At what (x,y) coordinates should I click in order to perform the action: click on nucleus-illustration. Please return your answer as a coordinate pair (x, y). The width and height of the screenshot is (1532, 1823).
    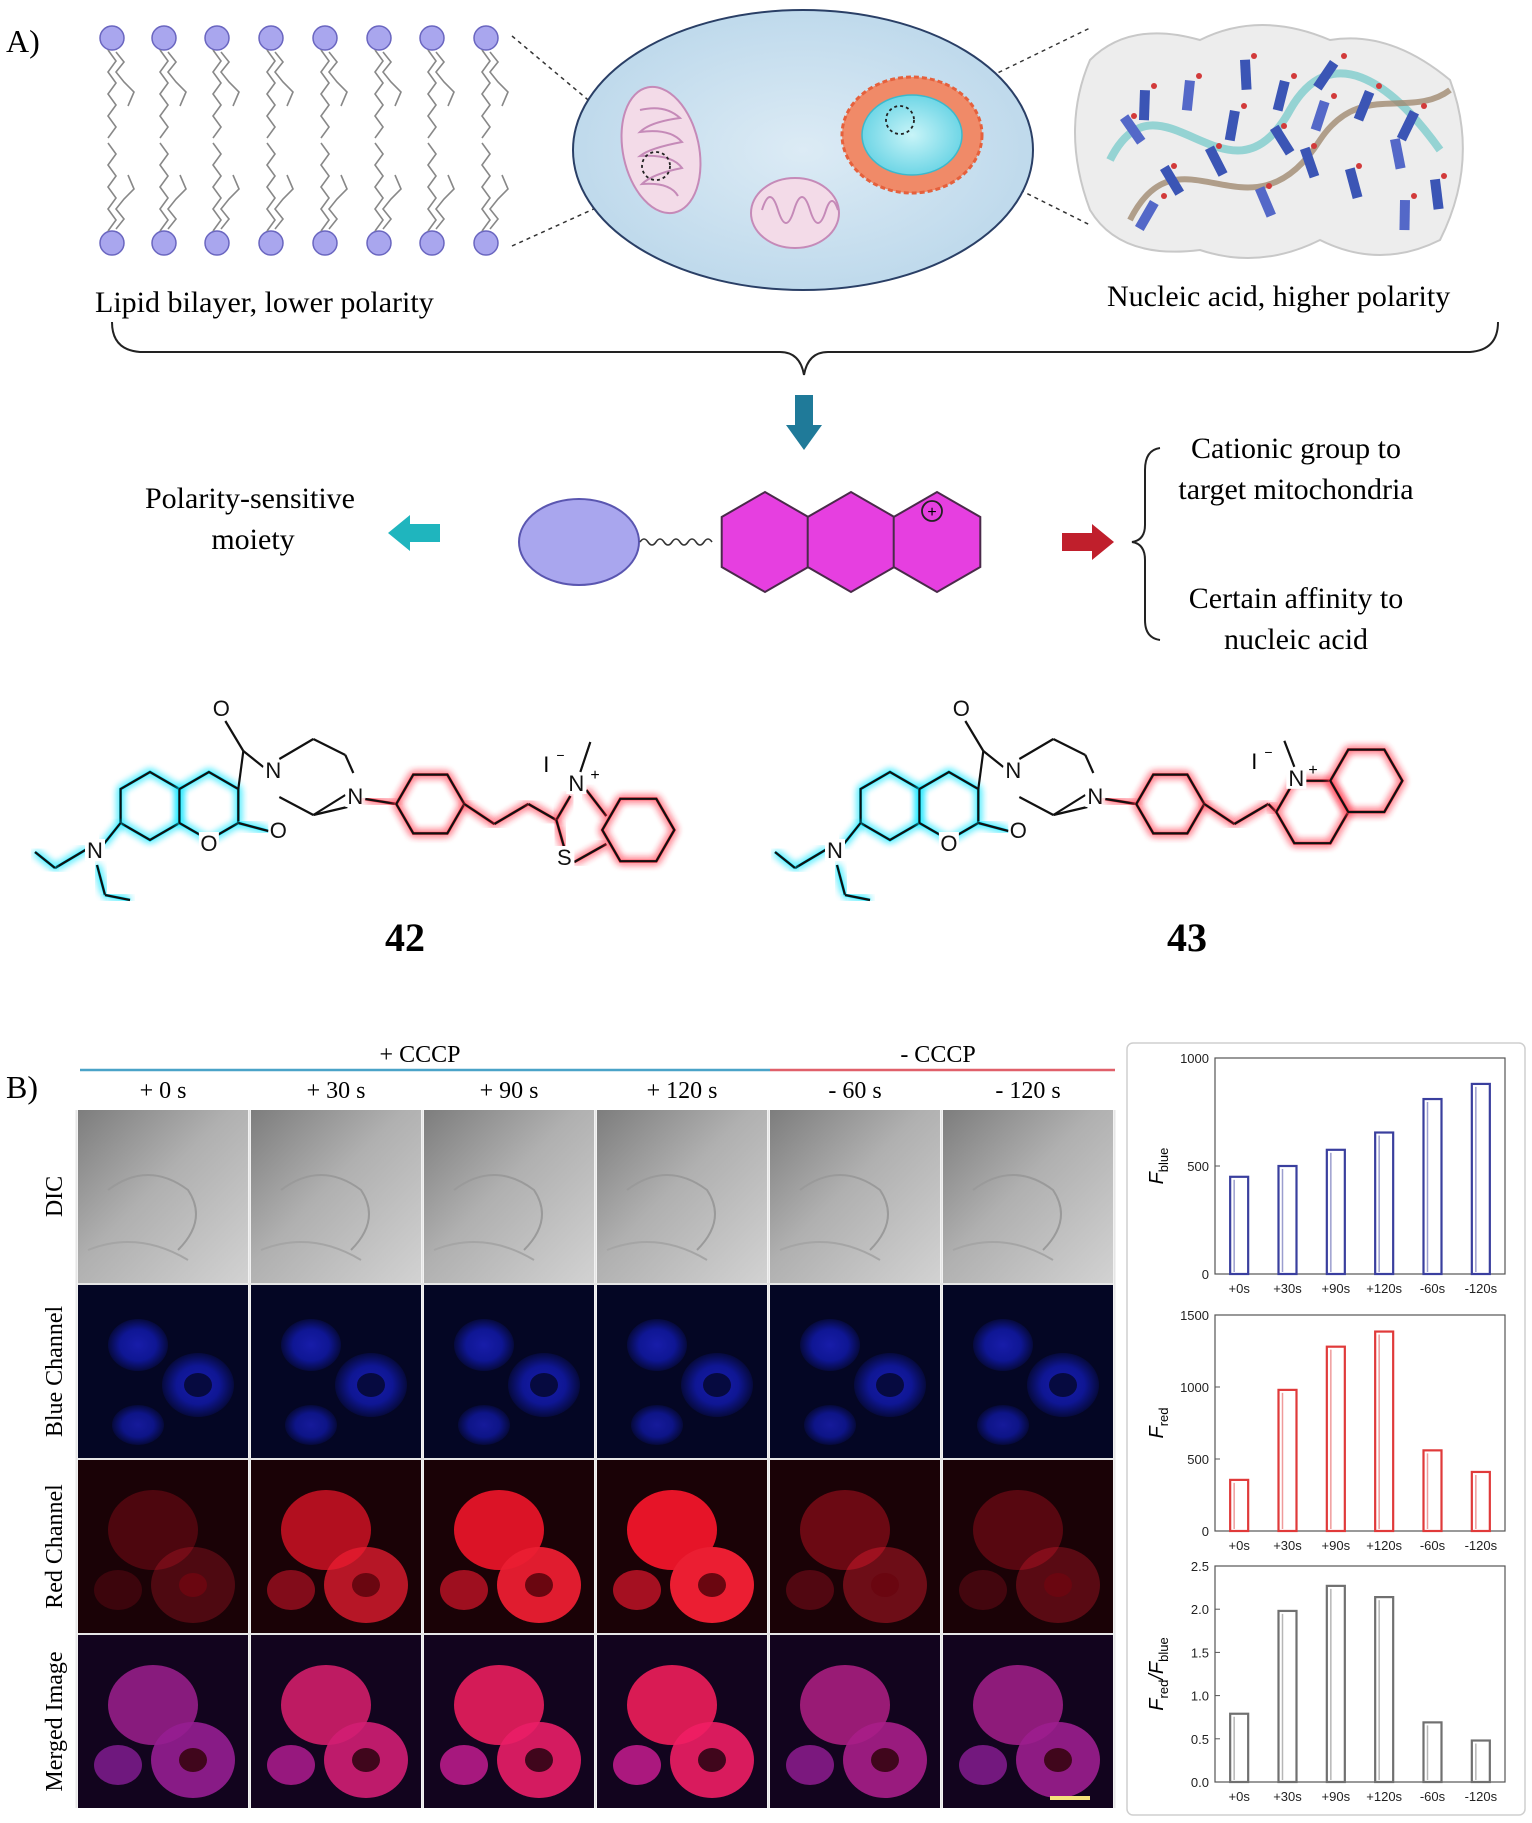
    Looking at the image, I should click on (912, 135).